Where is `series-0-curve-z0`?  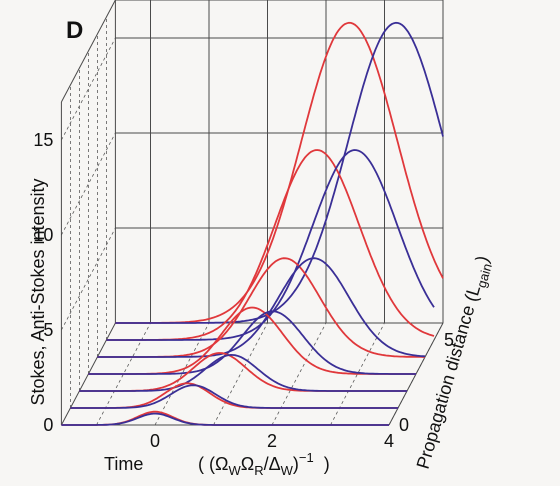 series-0-curve-z0 is located at coordinates (225, 418).